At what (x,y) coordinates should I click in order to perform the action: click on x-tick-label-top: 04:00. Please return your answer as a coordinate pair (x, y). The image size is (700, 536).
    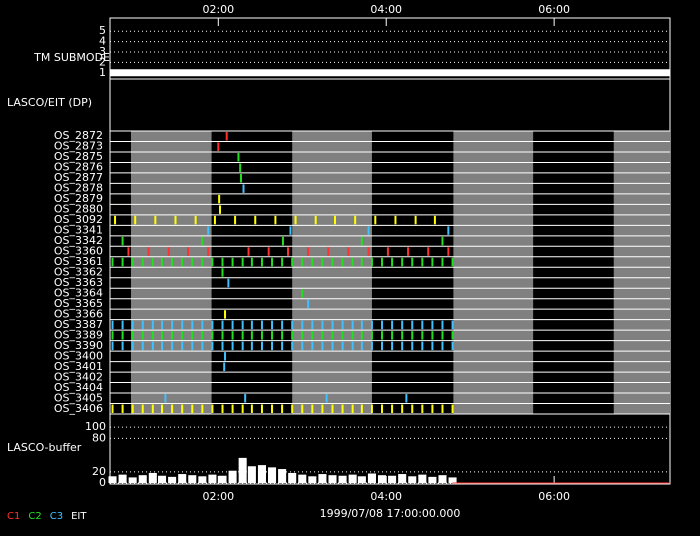
    Looking at the image, I should click on (386, 9).